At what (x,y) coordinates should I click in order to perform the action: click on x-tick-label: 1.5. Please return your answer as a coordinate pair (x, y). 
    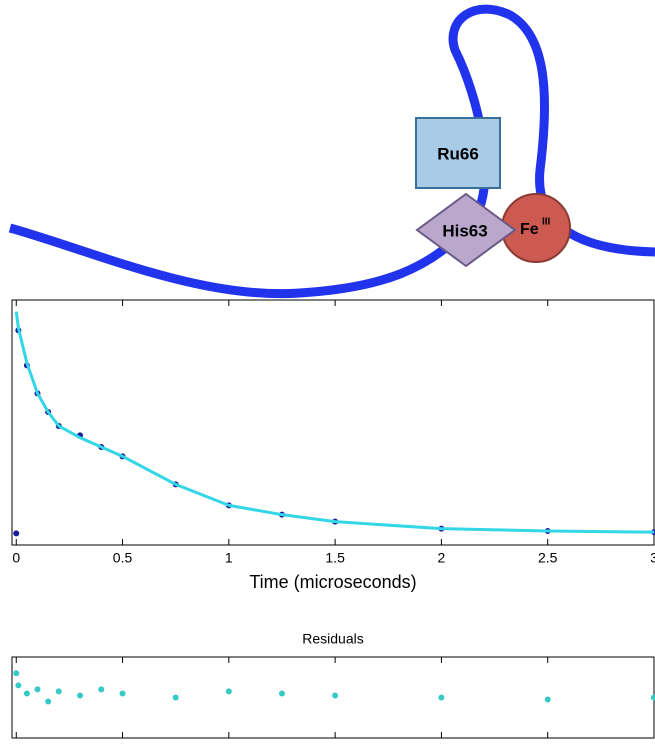
    Looking at the image, I should click on (335, 558).